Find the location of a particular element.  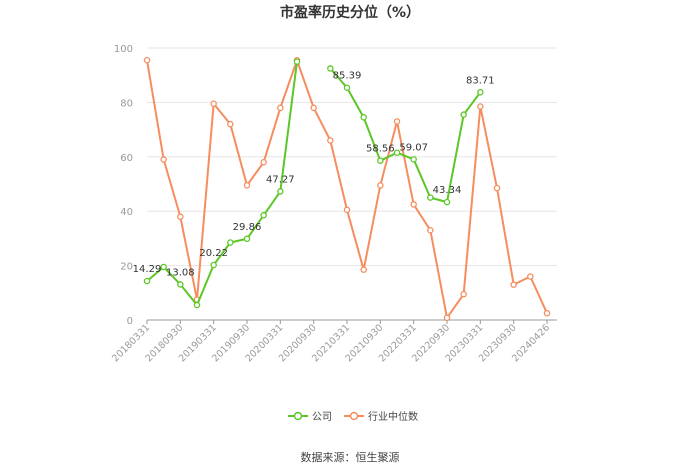

y-tick-label: 100 is located at coordinates (123, 49).